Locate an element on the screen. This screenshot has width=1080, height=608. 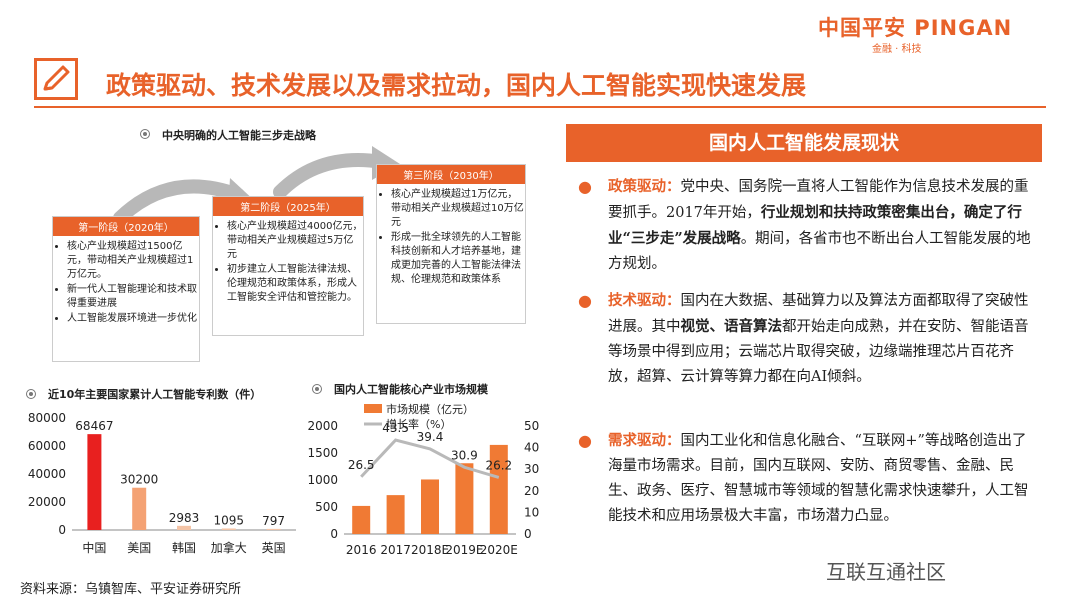
y-tick-label: 60000 is located at coordinates (47, 446).